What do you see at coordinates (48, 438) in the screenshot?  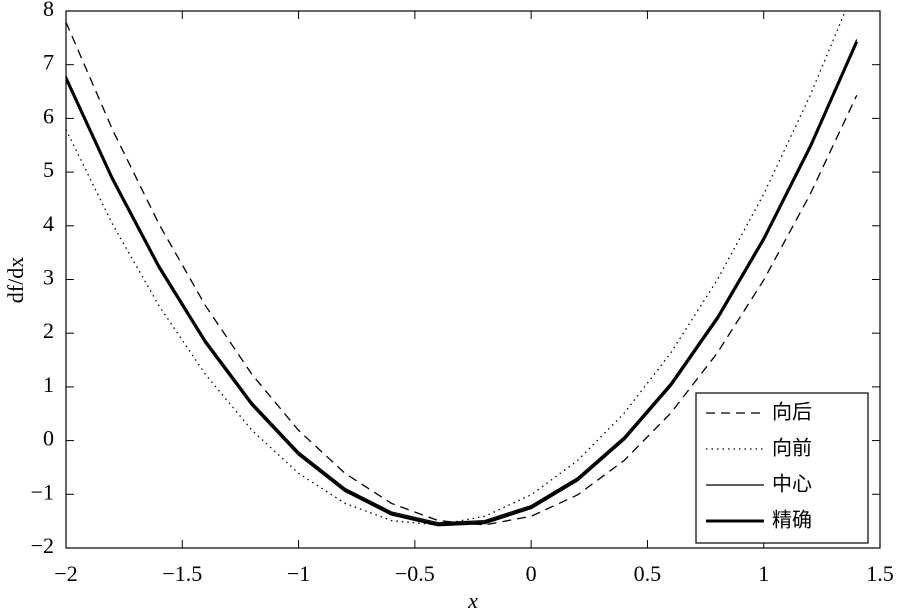 I see `y-tick-label: 0` at bounding box center [48, 438].